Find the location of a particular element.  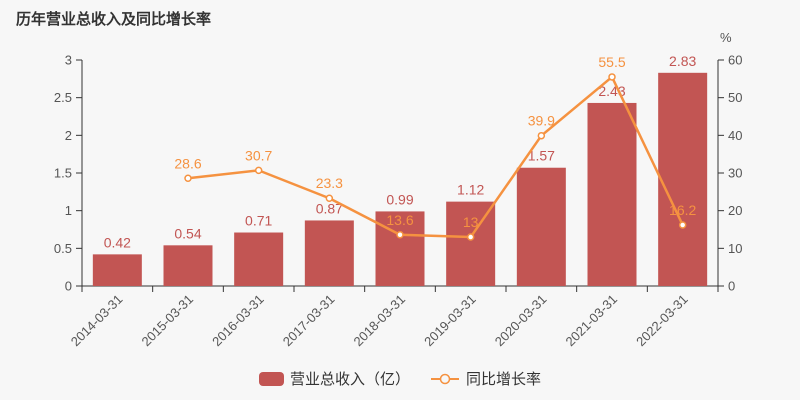

right-axis-unit-label: % is located at coordinates (726, 37).